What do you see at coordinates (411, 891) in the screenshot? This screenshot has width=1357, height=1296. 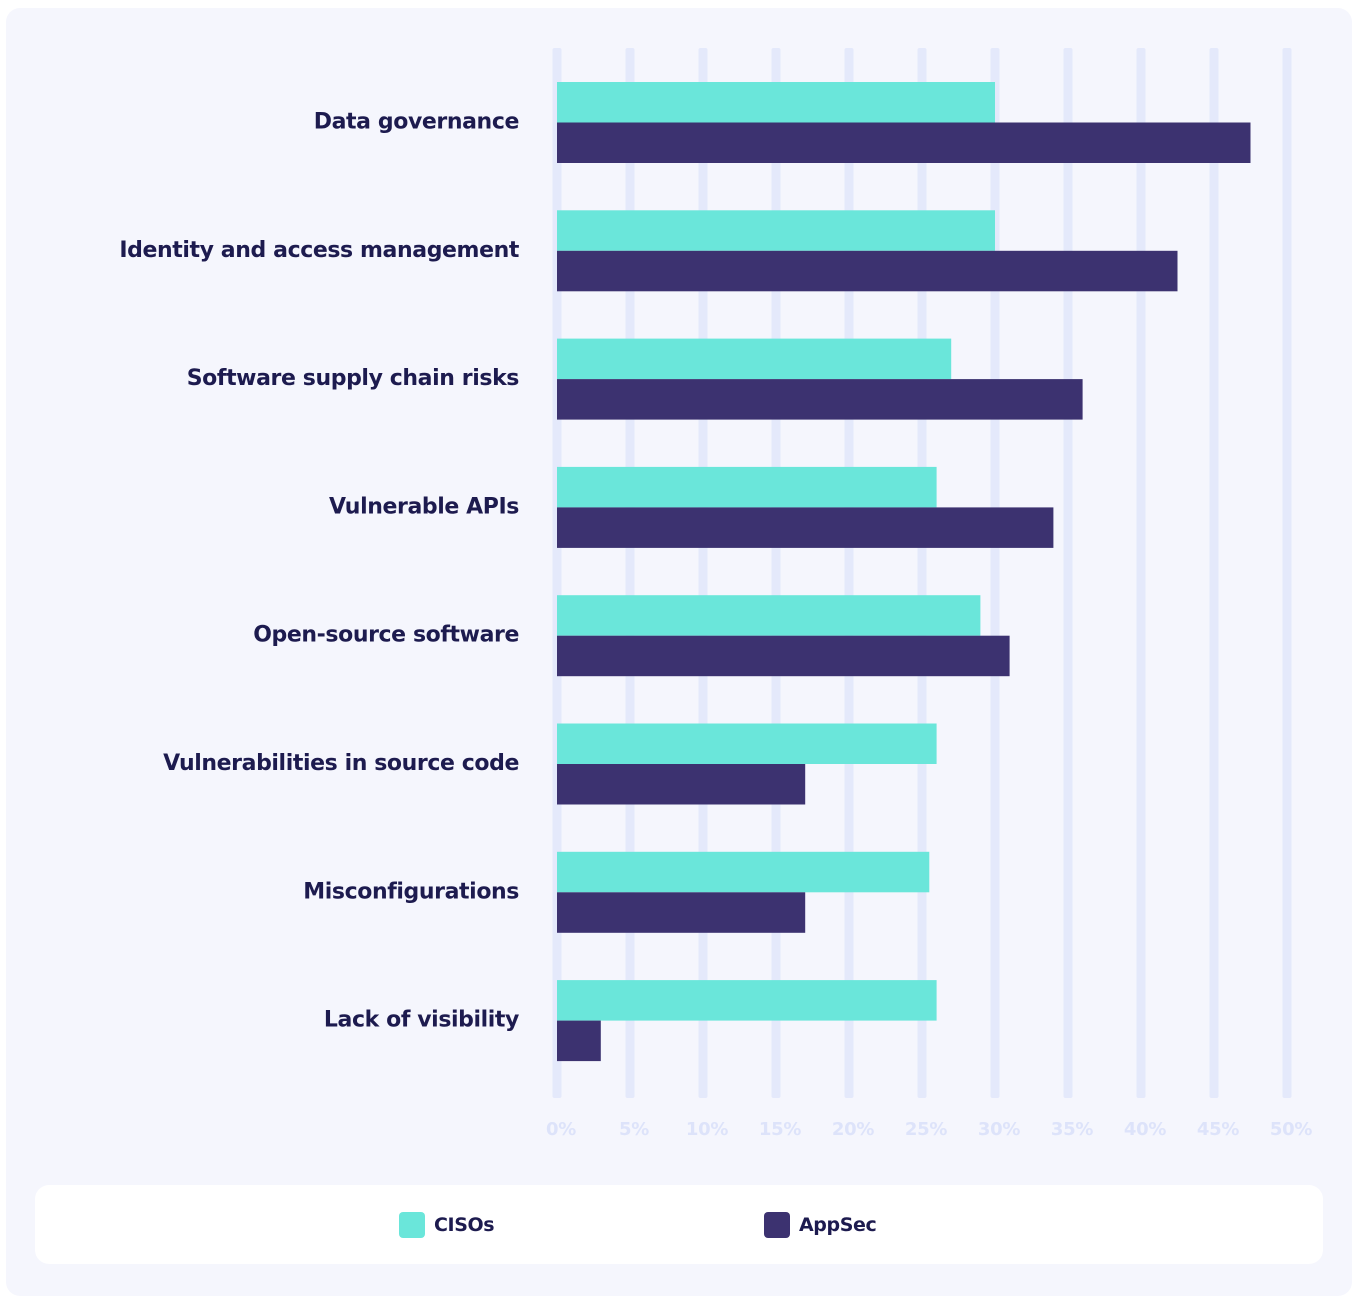 I see `category-label-6: Misconfigurations` at bounding box center [411, 891].